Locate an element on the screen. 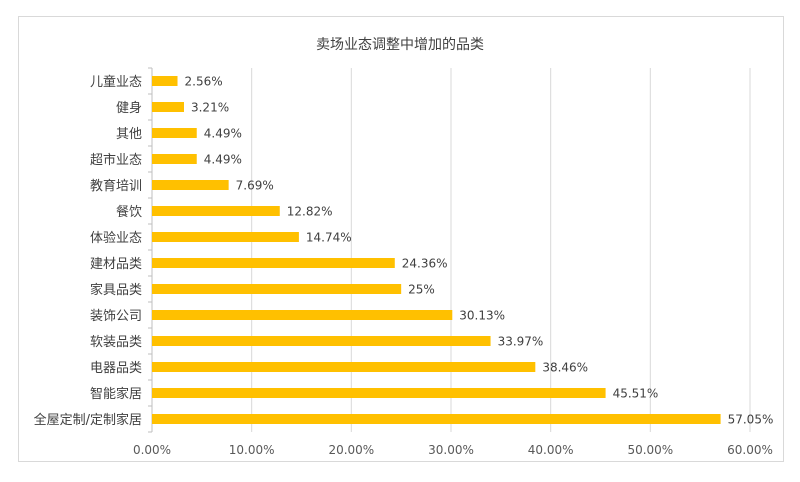  data-label: 33.97% is located at coordinates (521, 342).